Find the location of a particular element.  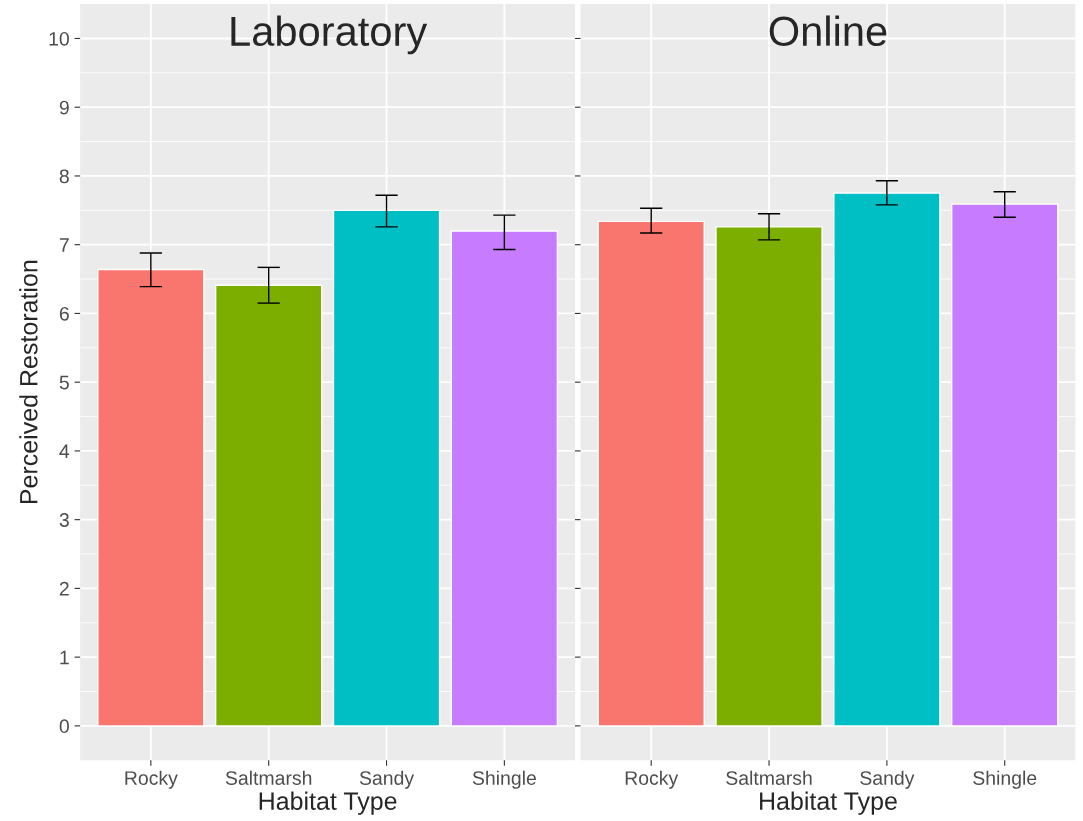

chart-title: Online is located at coordinates (828, 31).